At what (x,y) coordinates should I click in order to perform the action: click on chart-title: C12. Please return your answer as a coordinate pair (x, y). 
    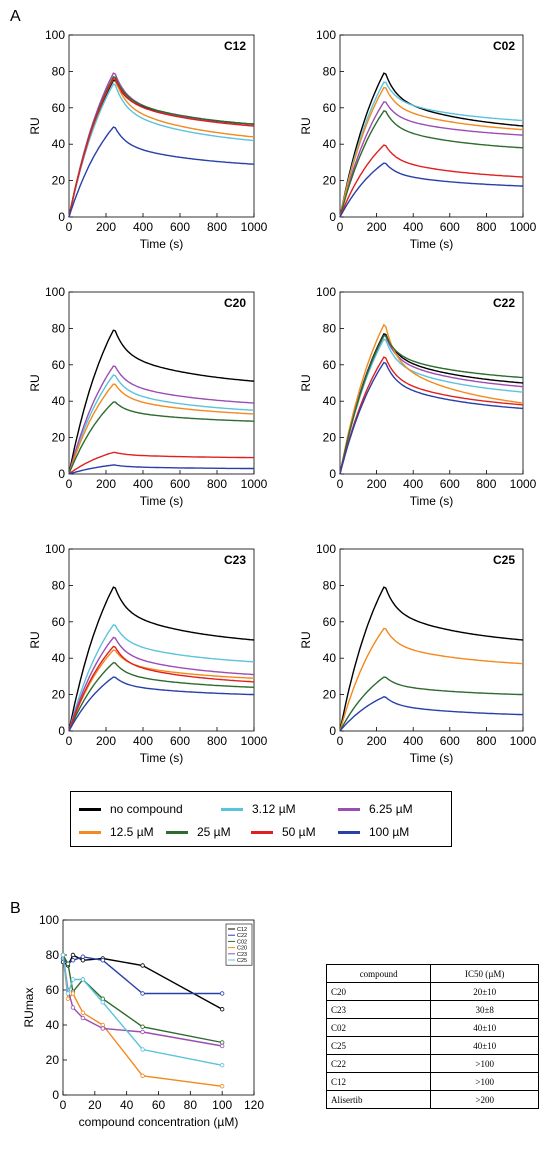
    Looking at the image, I should click on (235, 46).